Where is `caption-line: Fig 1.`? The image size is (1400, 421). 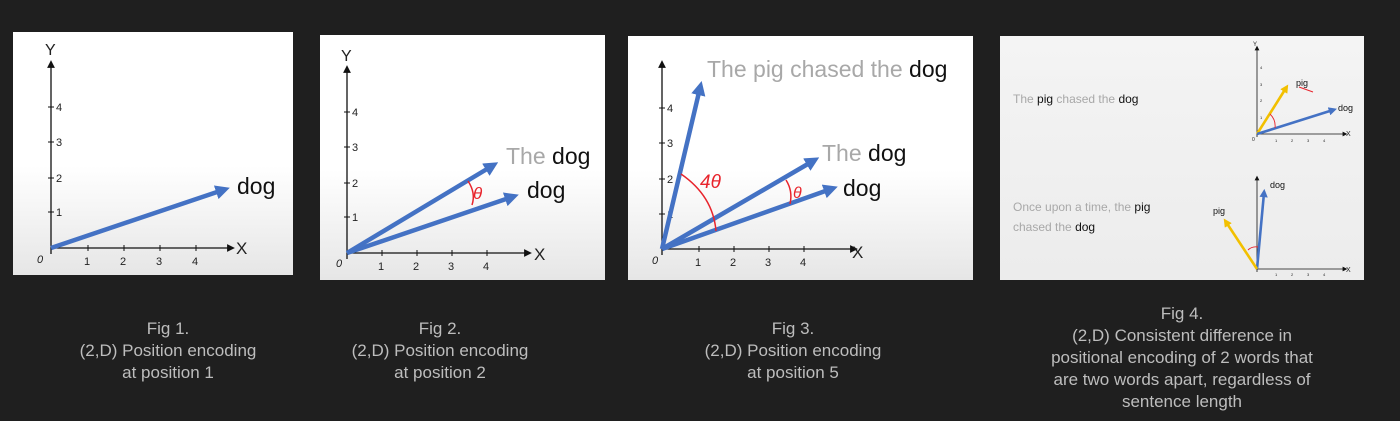
caption-line: Fig 1. is located at coordinates (168, 328).